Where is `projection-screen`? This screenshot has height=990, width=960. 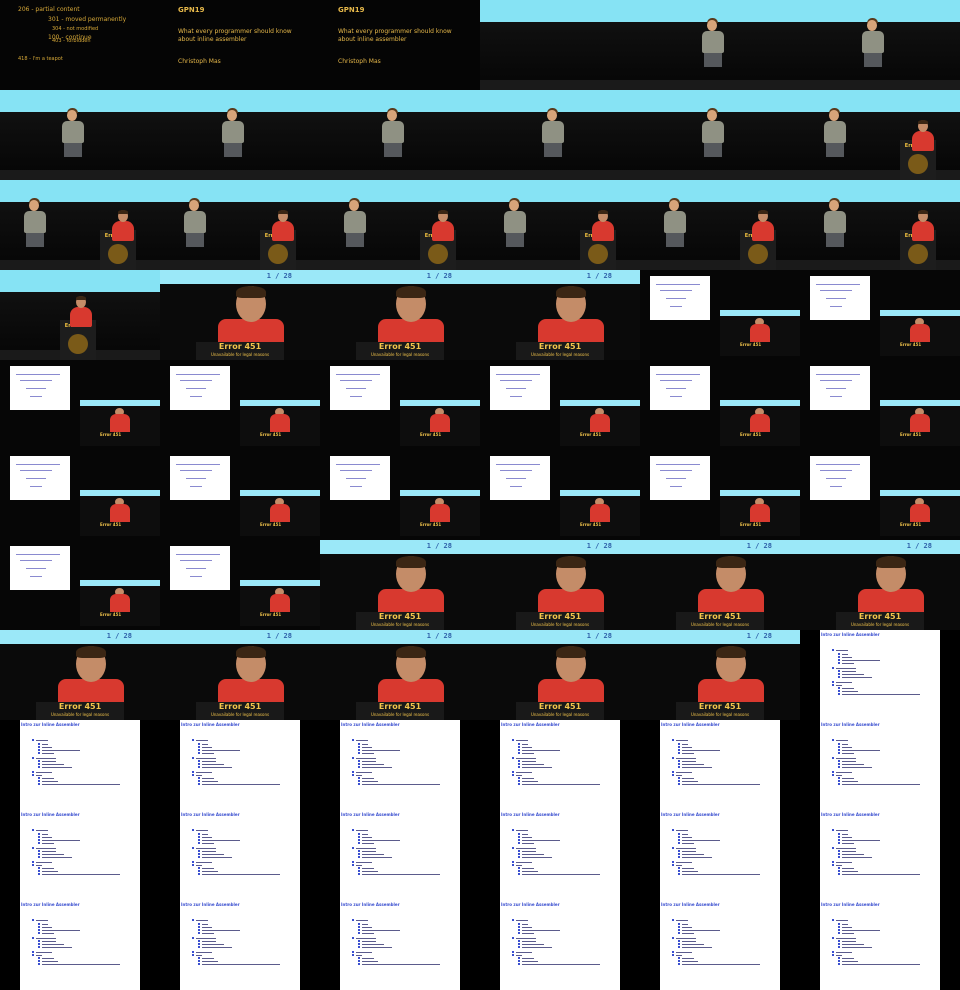
projection-screen is located at coordinates (560, 101).